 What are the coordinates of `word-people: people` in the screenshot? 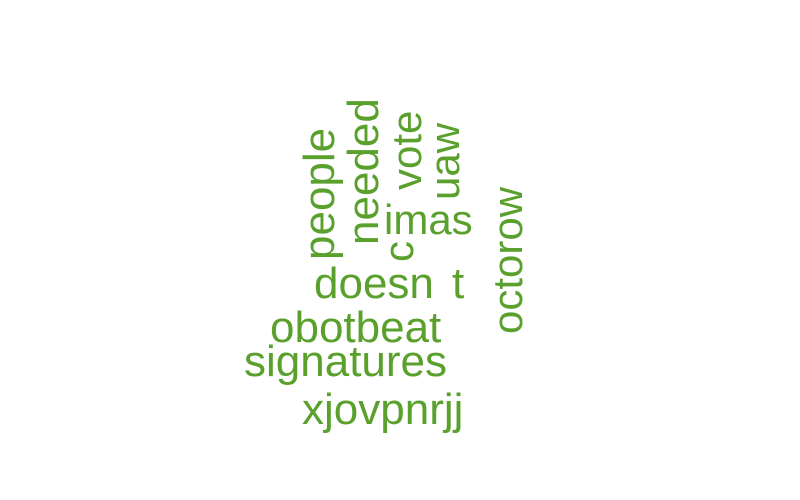 It's located at (319, 193).